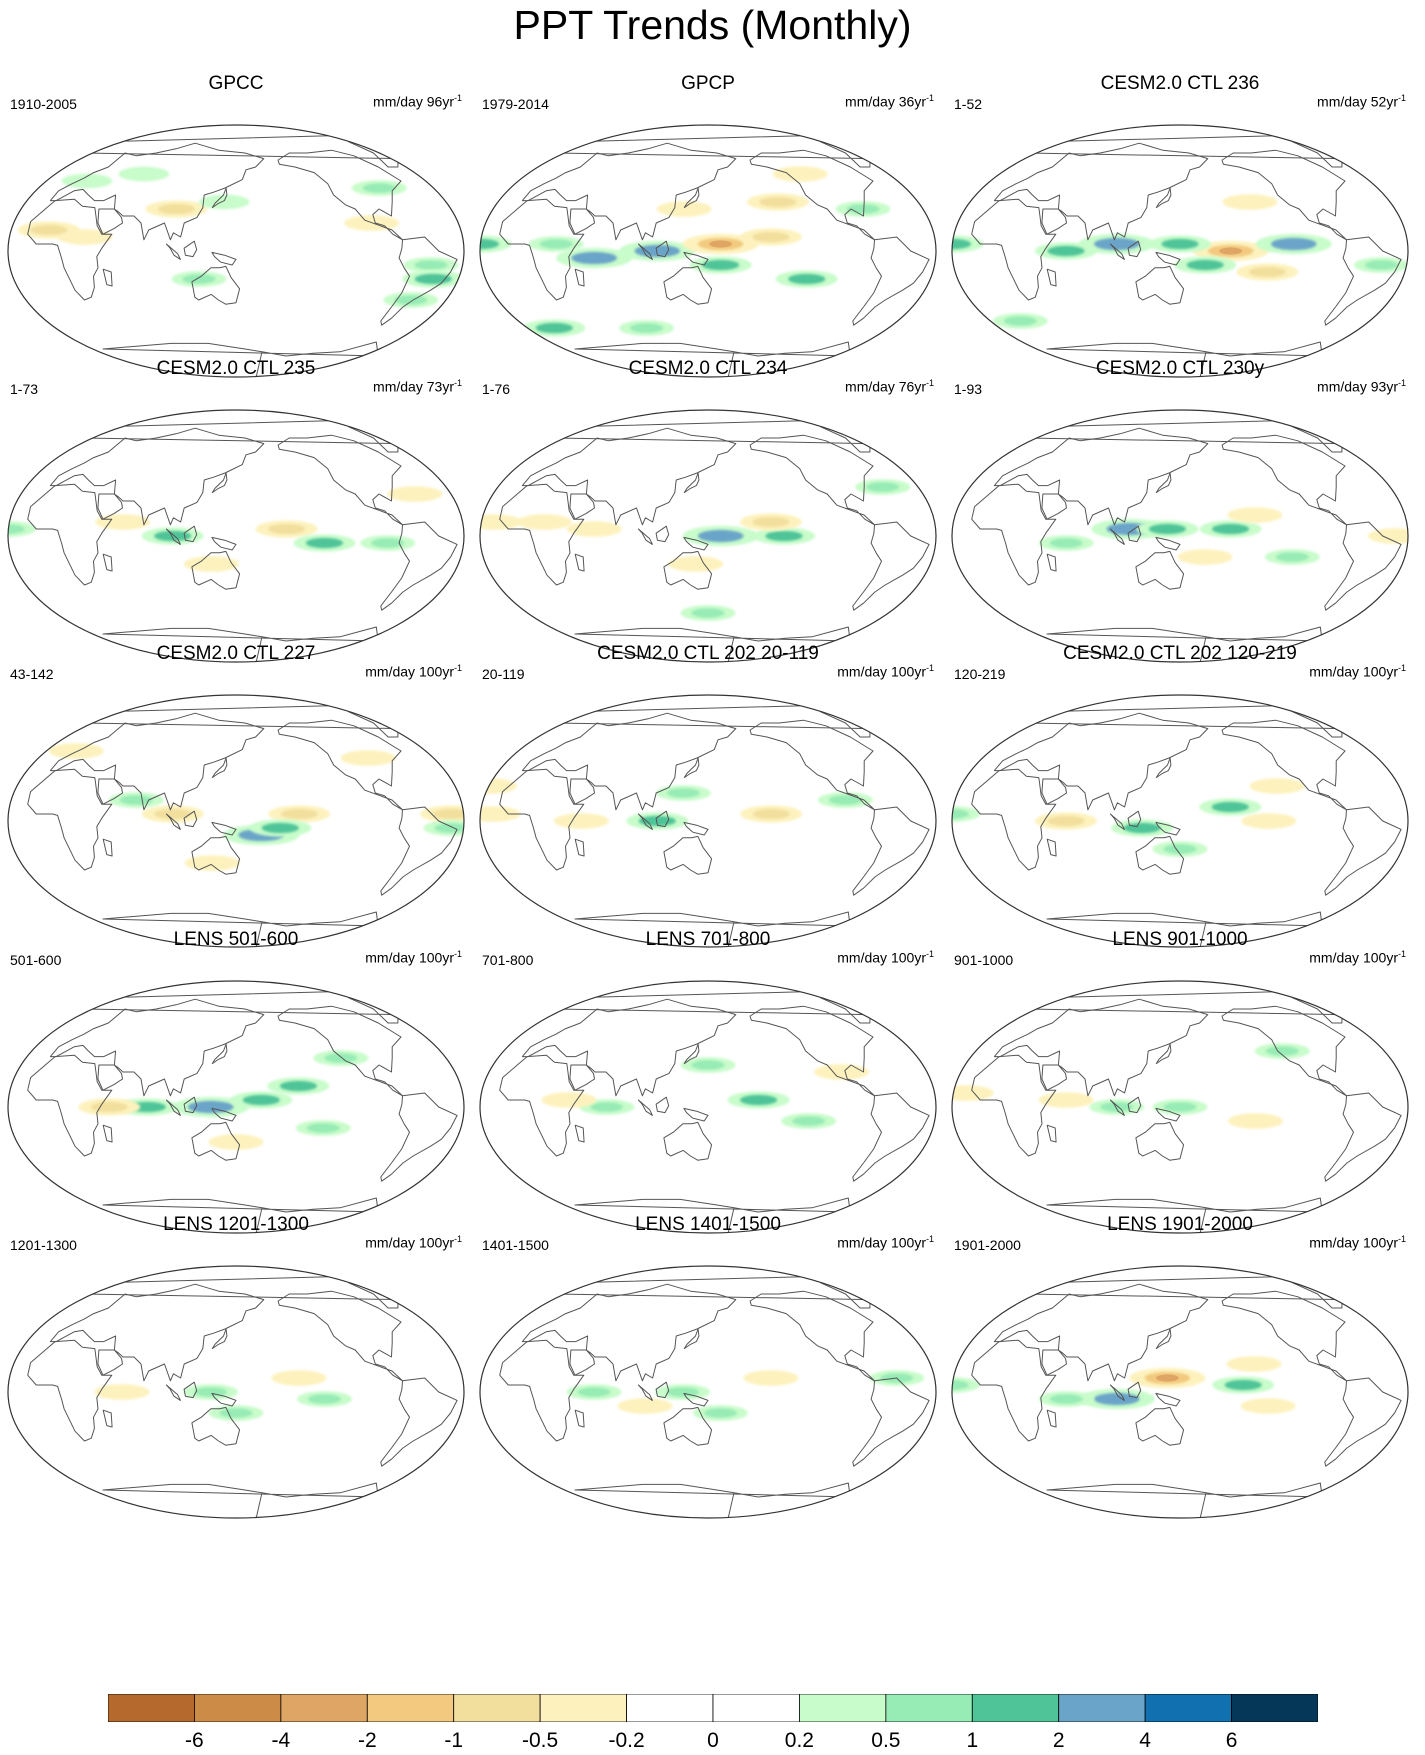  What do you see at coordinates (906, 386) in the screenshot?
I see `units-trend-years: 76` at bounding box center [906, 386].